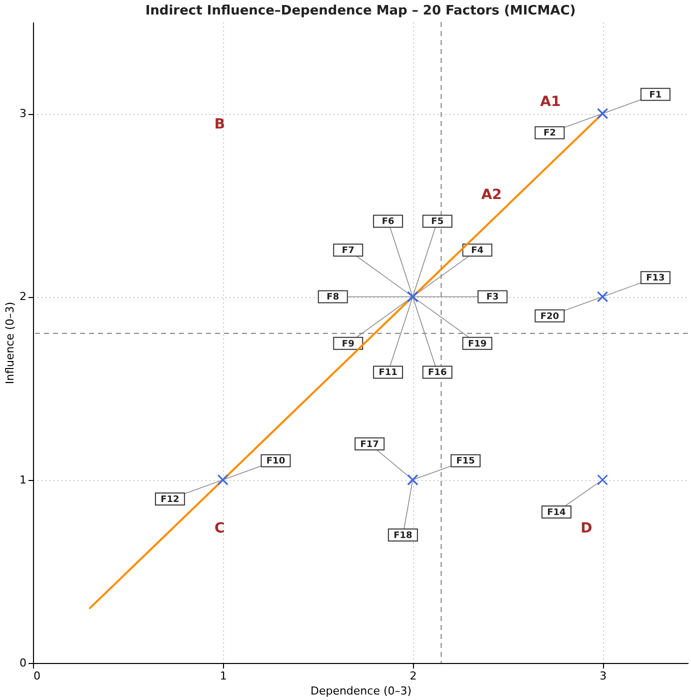 This screenshot has height=700, width=691. I want to click on y-tick-label: 2, so click(23, 297).